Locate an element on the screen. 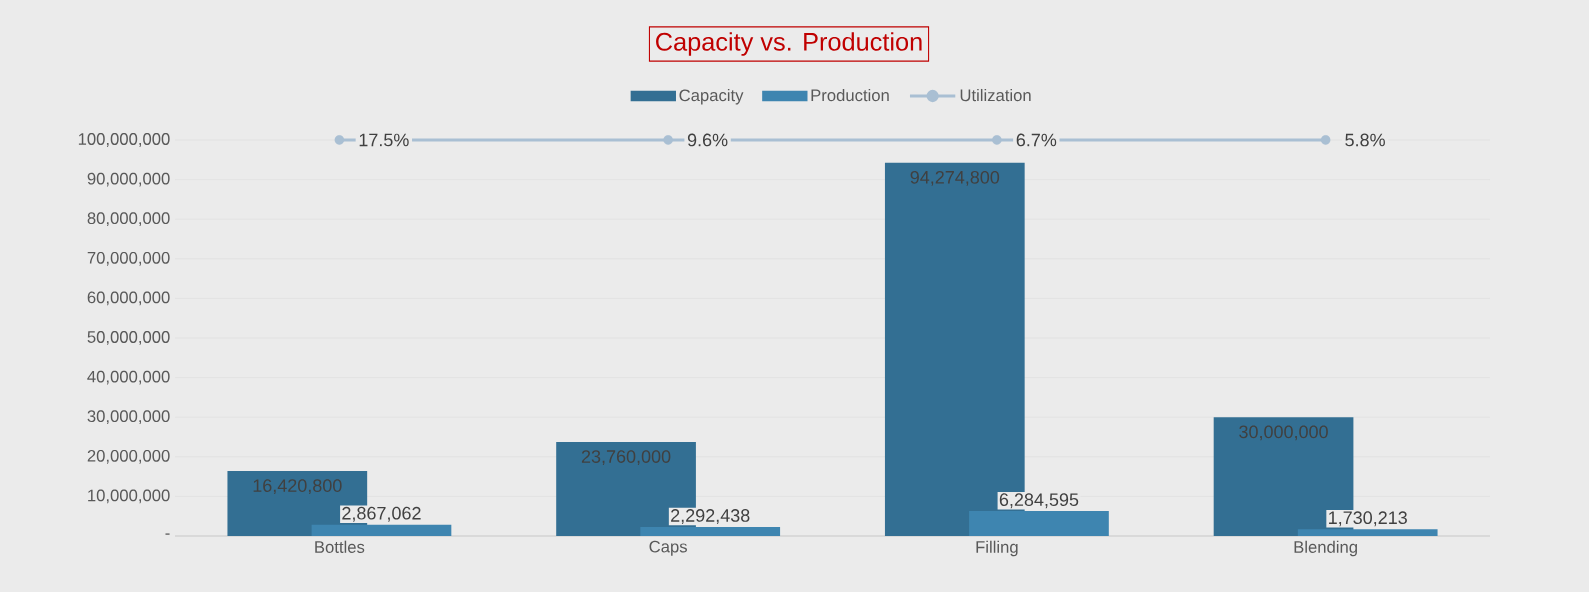 This screenshot has width=1589, height=592. y-tick-label: 100,000,000 is located at coordinates (124, 140).